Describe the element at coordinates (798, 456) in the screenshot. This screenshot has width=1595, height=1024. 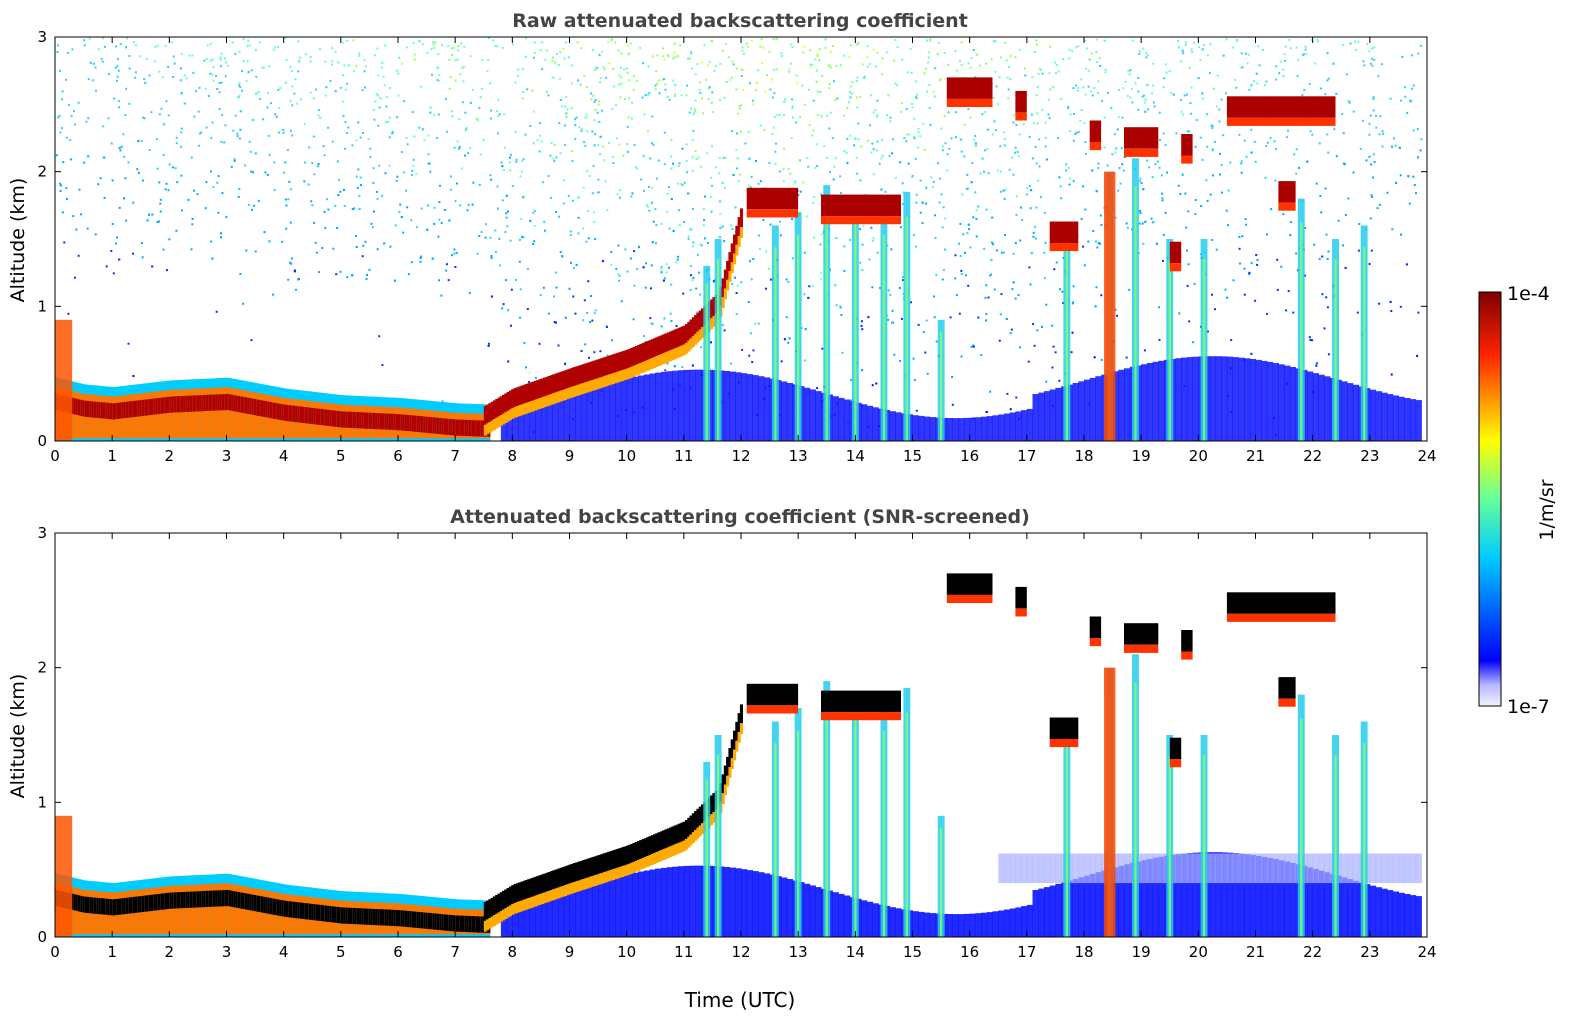
I see `x-tick-label: 13` at that location.